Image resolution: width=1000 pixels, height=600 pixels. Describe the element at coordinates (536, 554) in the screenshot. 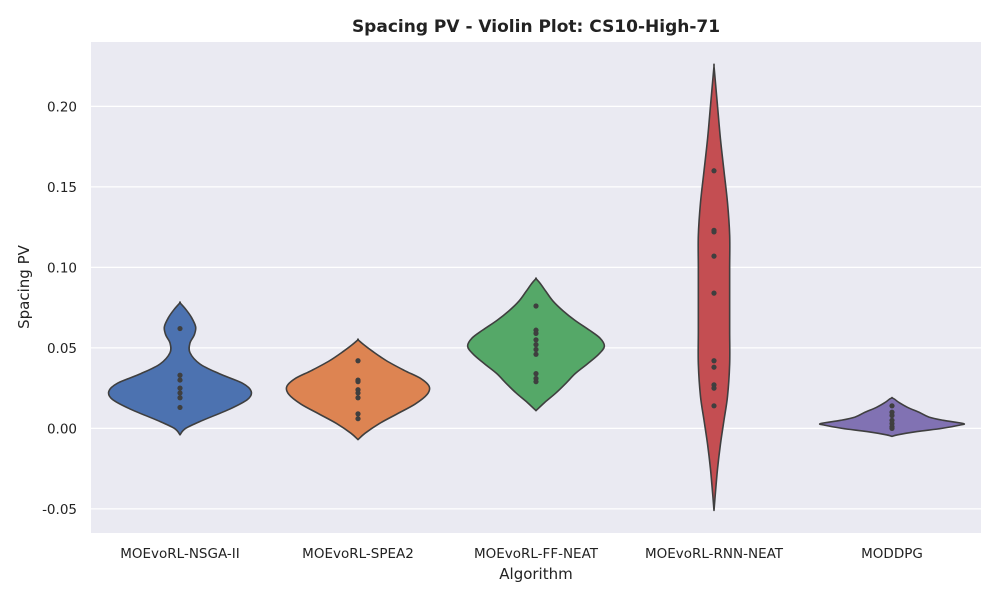

I see `x-tick-label: MOEvoRL-FF-NEAT` at that location.